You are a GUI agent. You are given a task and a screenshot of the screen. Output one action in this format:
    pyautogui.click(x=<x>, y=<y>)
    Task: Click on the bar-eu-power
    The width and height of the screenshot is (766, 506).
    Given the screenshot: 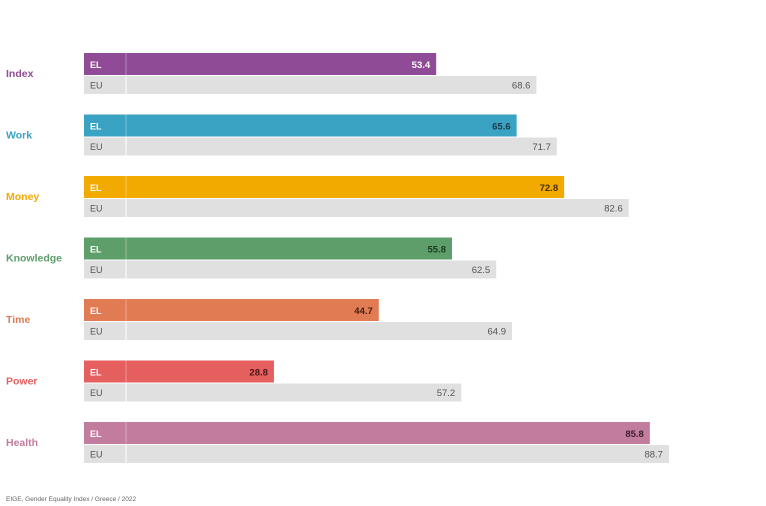 What is the action you would take?
    pyautogui.click(x=273, y=392)
    